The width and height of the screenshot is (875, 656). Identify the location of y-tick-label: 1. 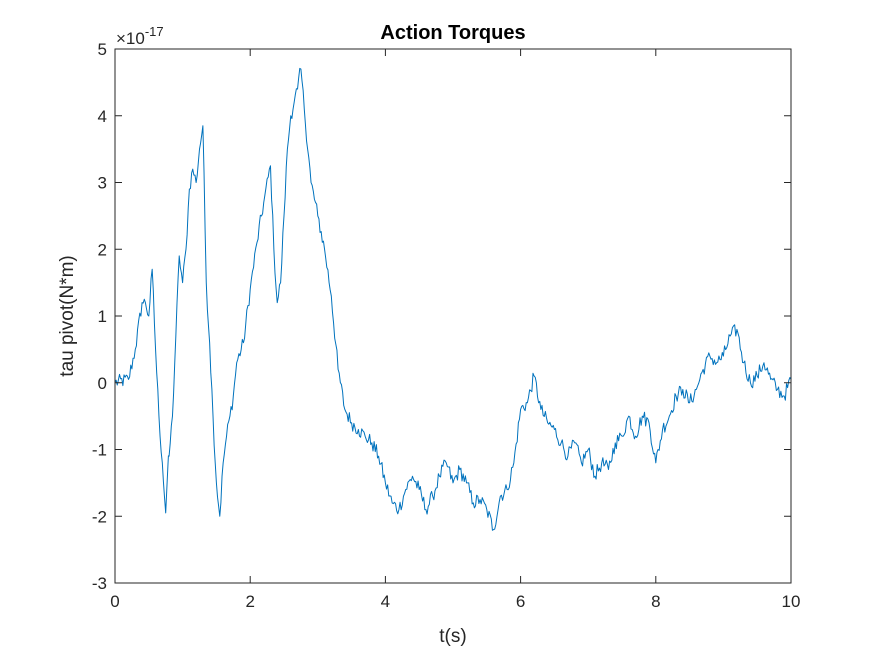
(102, 316).